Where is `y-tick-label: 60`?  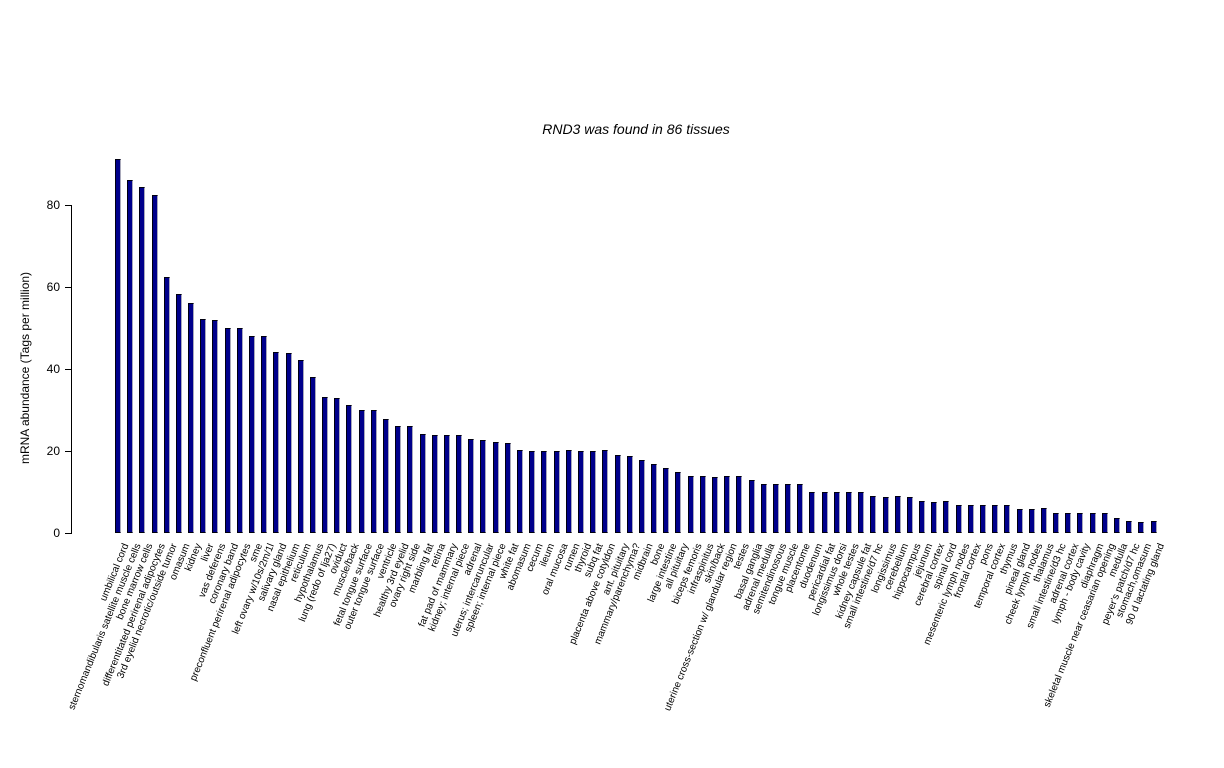 y-tick-label: 60 is located at coordinates (53, 287).